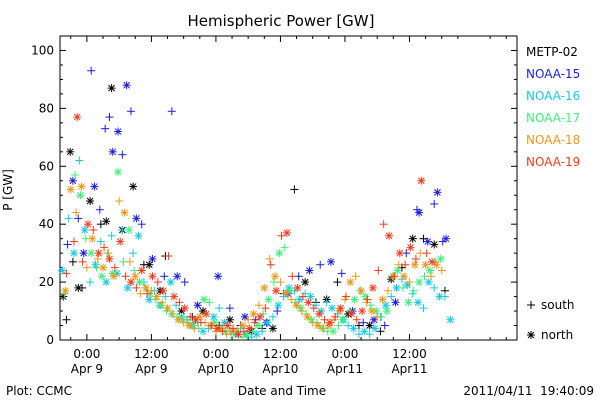 Image resolution: width=600 pixels, height=400 pixels. Describe the element at coordinates (281, 21) in the screenshot. I see `chart-title: Hemispheric Power [GW]` at that location.